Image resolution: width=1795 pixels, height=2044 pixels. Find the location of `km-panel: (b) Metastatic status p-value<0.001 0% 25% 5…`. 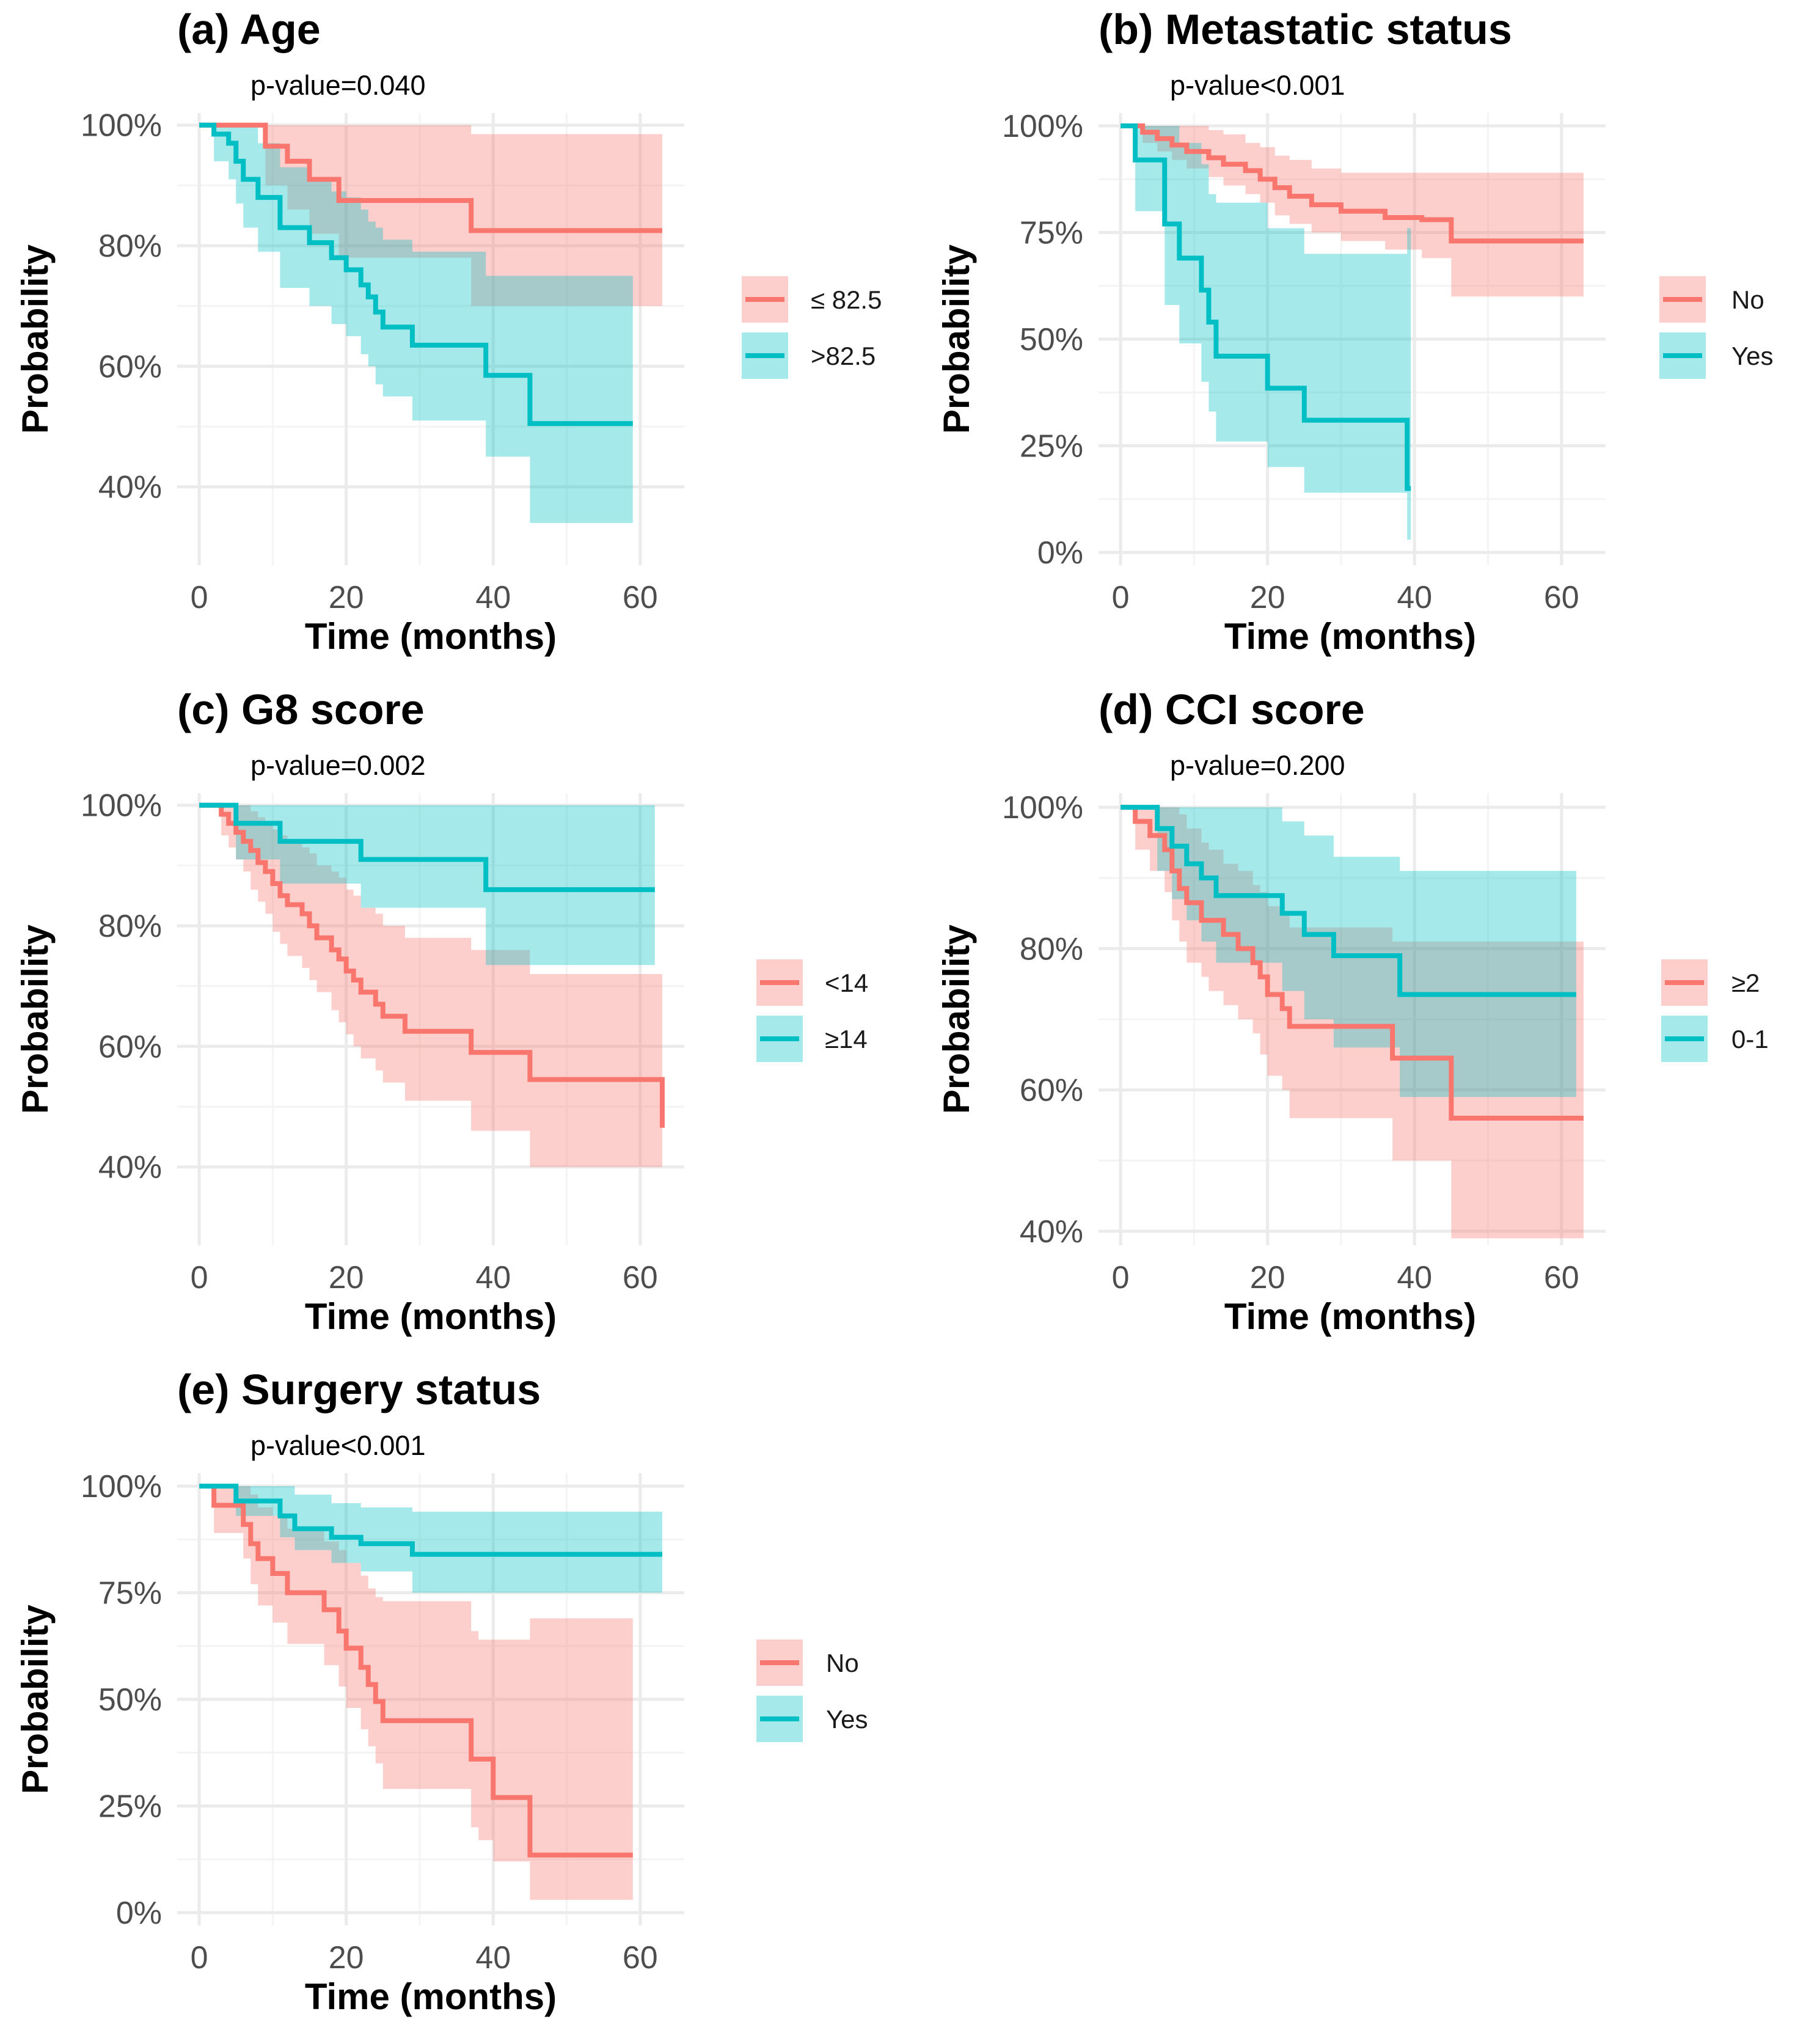

km-panel: (b) Metastatic status p-value<0.001 0% 25% 5… is located at coordinates (1355, 331).